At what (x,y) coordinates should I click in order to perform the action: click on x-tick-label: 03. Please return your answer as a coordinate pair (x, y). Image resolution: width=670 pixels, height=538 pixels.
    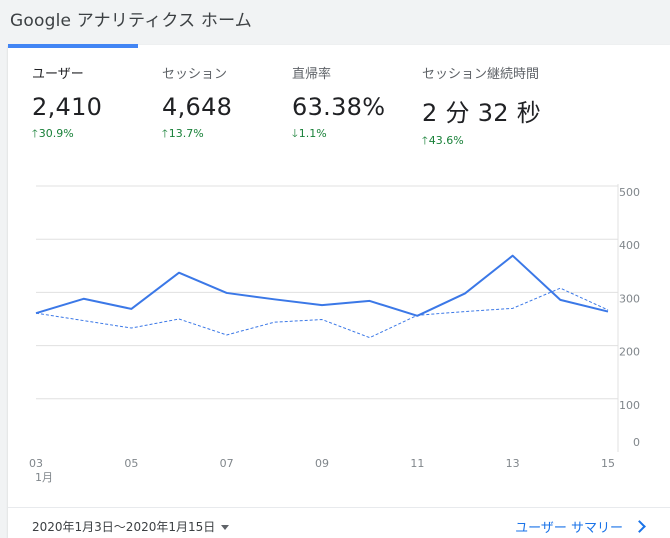
    Looking at the image, I should click on (36, 463).